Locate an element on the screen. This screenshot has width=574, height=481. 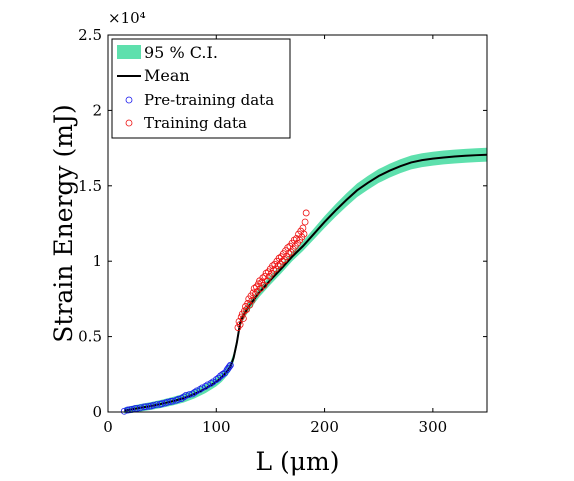
legend-box is located at coordinates (201, 88).